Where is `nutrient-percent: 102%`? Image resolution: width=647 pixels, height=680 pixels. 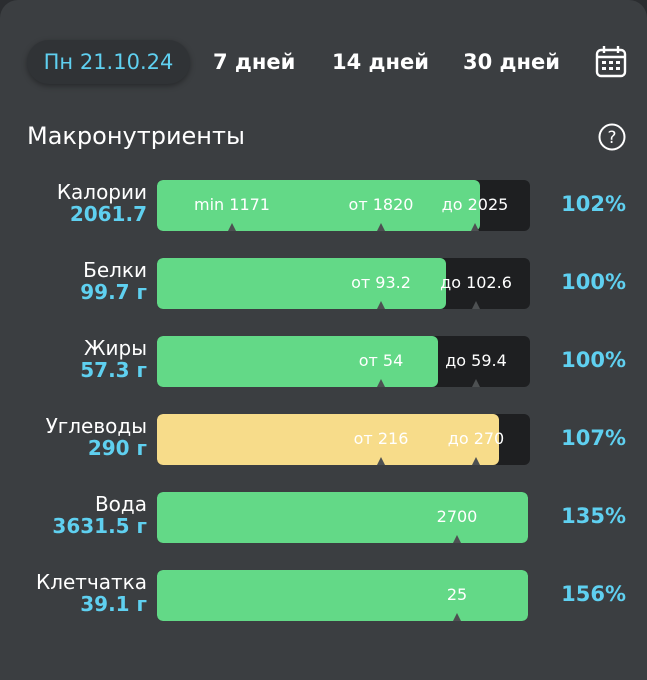
nutrient-percent: 102% is located at coordinates (593, 204).